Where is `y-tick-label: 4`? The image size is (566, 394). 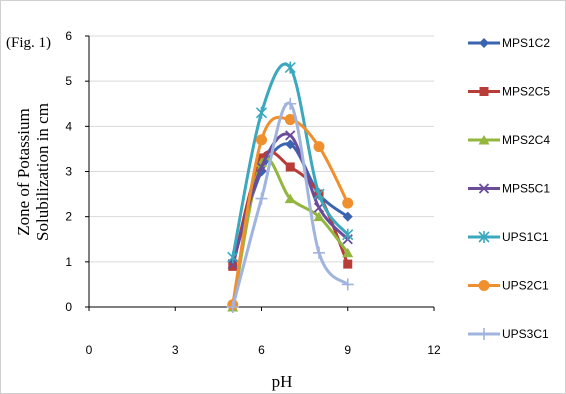 y-tick-label: 4 is located at coordinates (68, 126).